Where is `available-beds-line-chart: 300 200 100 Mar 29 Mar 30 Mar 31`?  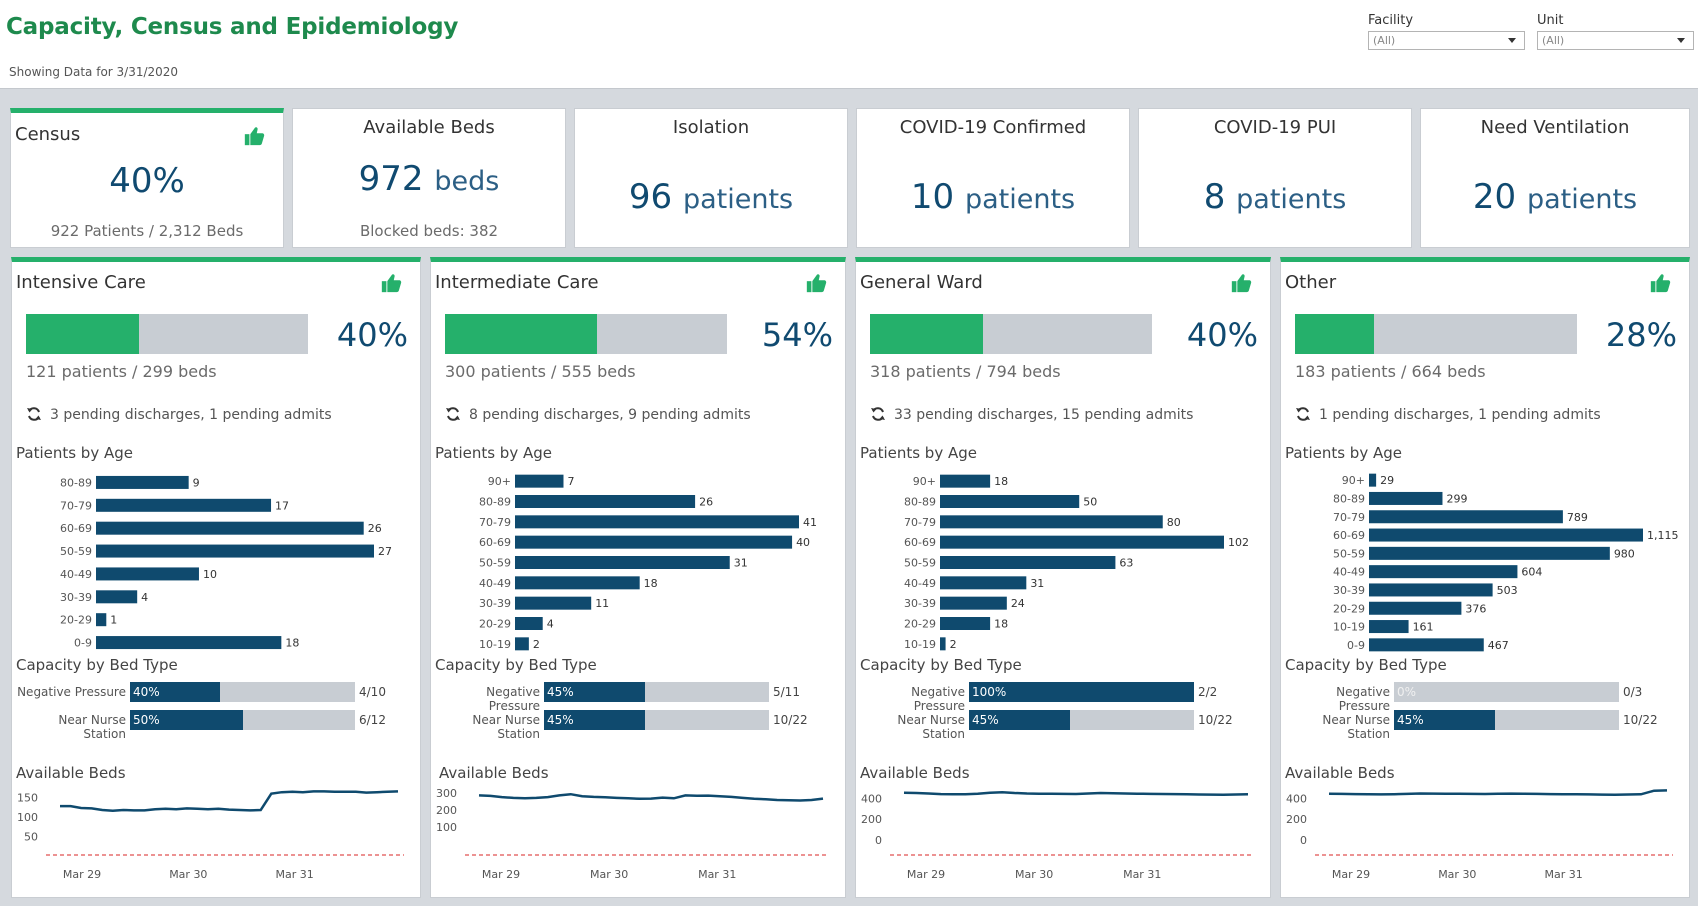
available-beds-line-chart: 300 200 100 Mar 29 Mar 30 Mar 31 is located at coordinates (632, 834).